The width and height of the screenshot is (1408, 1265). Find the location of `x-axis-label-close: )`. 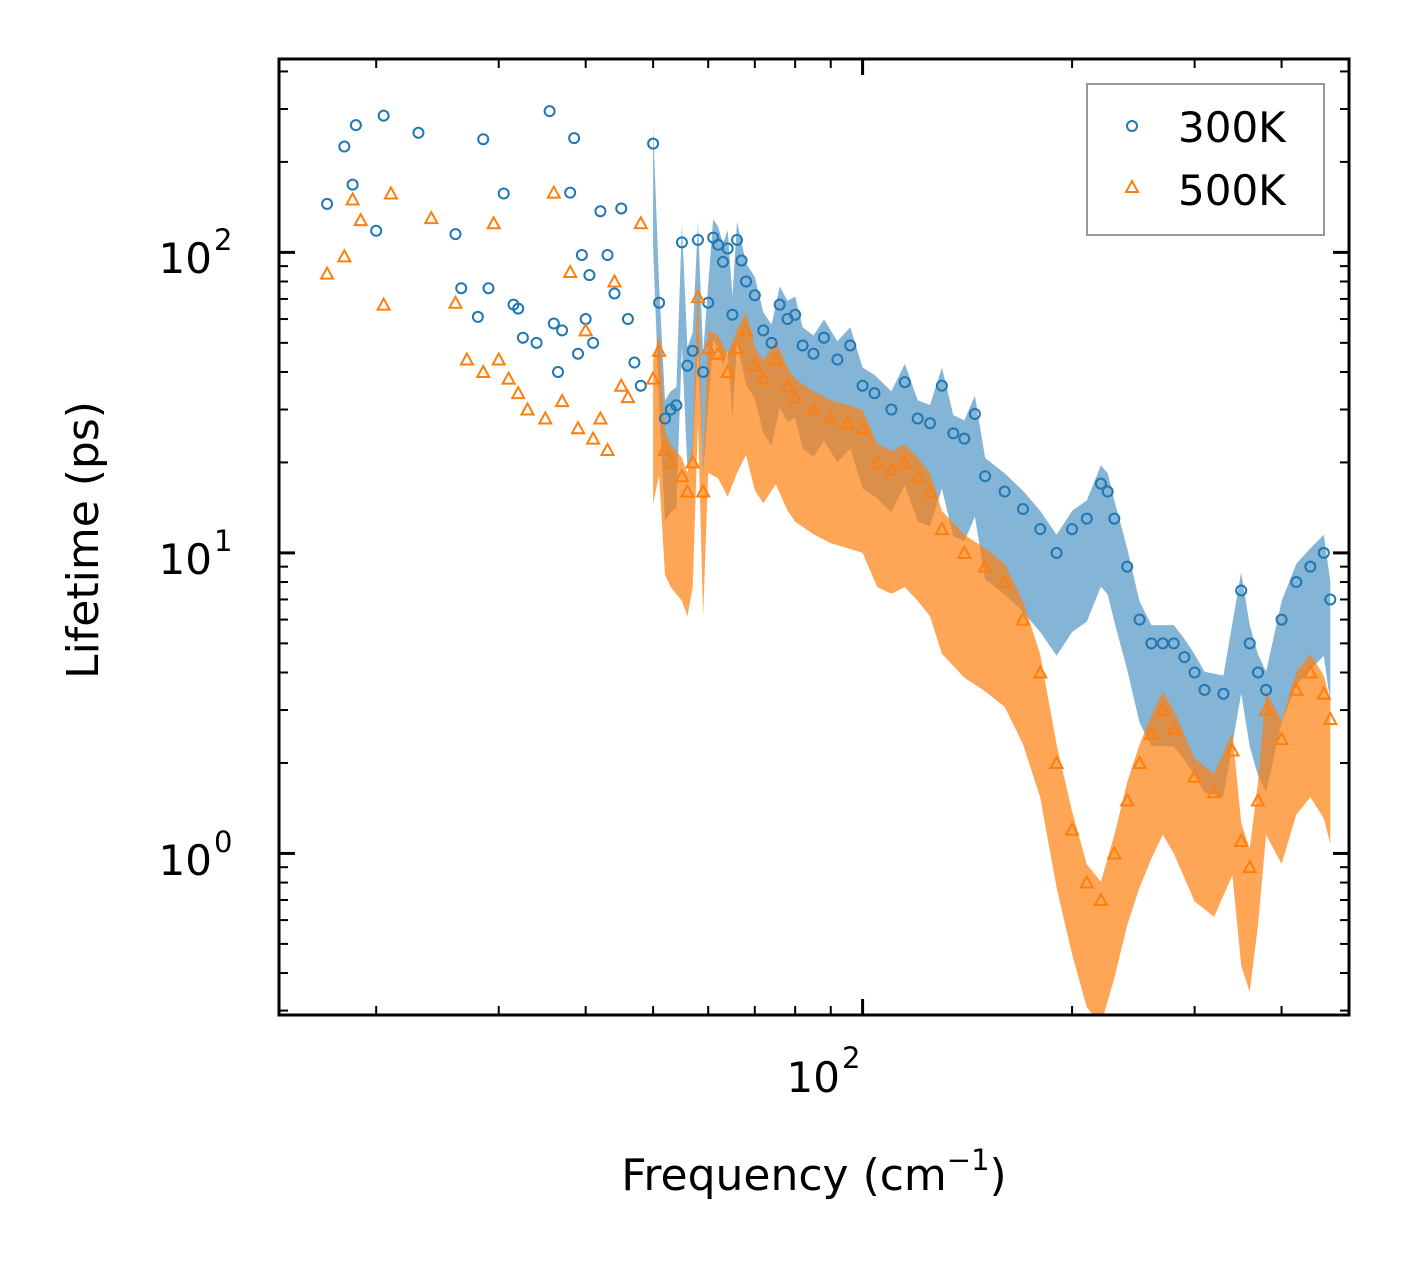

x-axis-label-close: ) is located at coordinates (998, 1175).